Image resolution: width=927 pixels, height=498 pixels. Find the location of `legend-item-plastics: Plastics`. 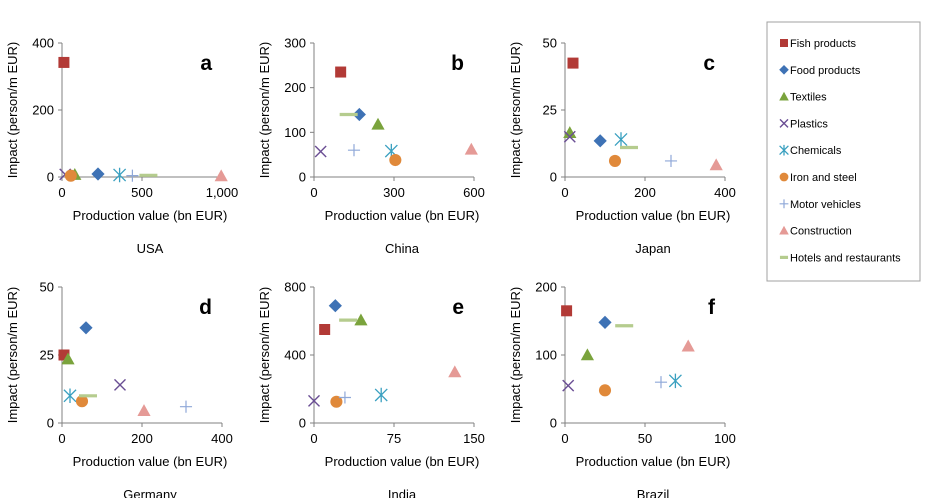

legend-item-plastics: Plastics is located at coordinates (803, 124).